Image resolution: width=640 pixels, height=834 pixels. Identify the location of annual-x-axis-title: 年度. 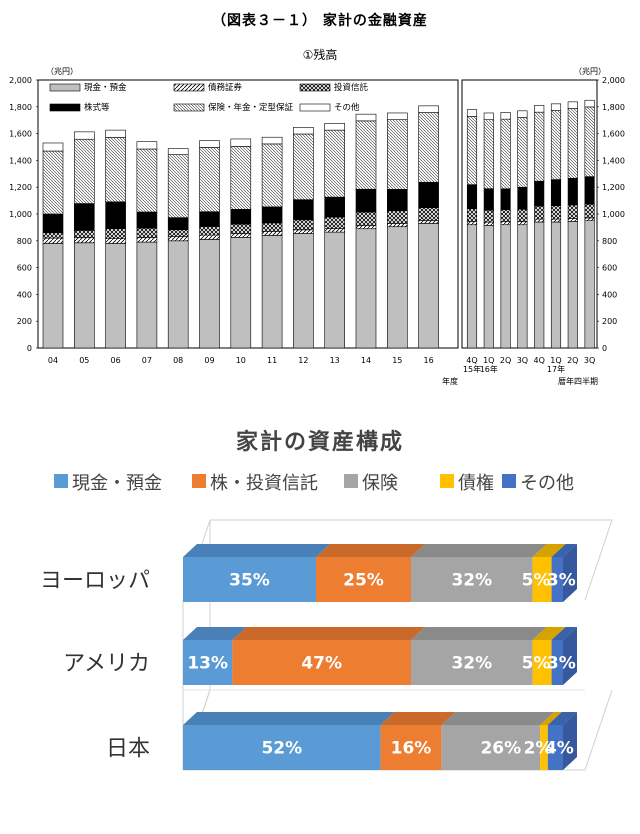
(450, 381).